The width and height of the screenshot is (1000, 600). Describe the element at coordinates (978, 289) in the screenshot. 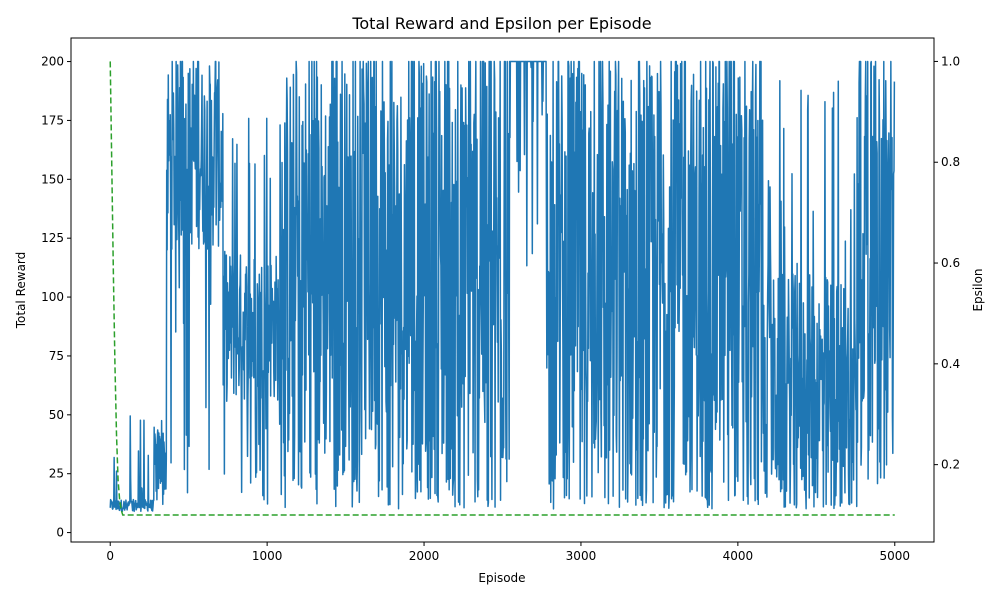

I see `y-axis-right-label: Epsilon` at that location.